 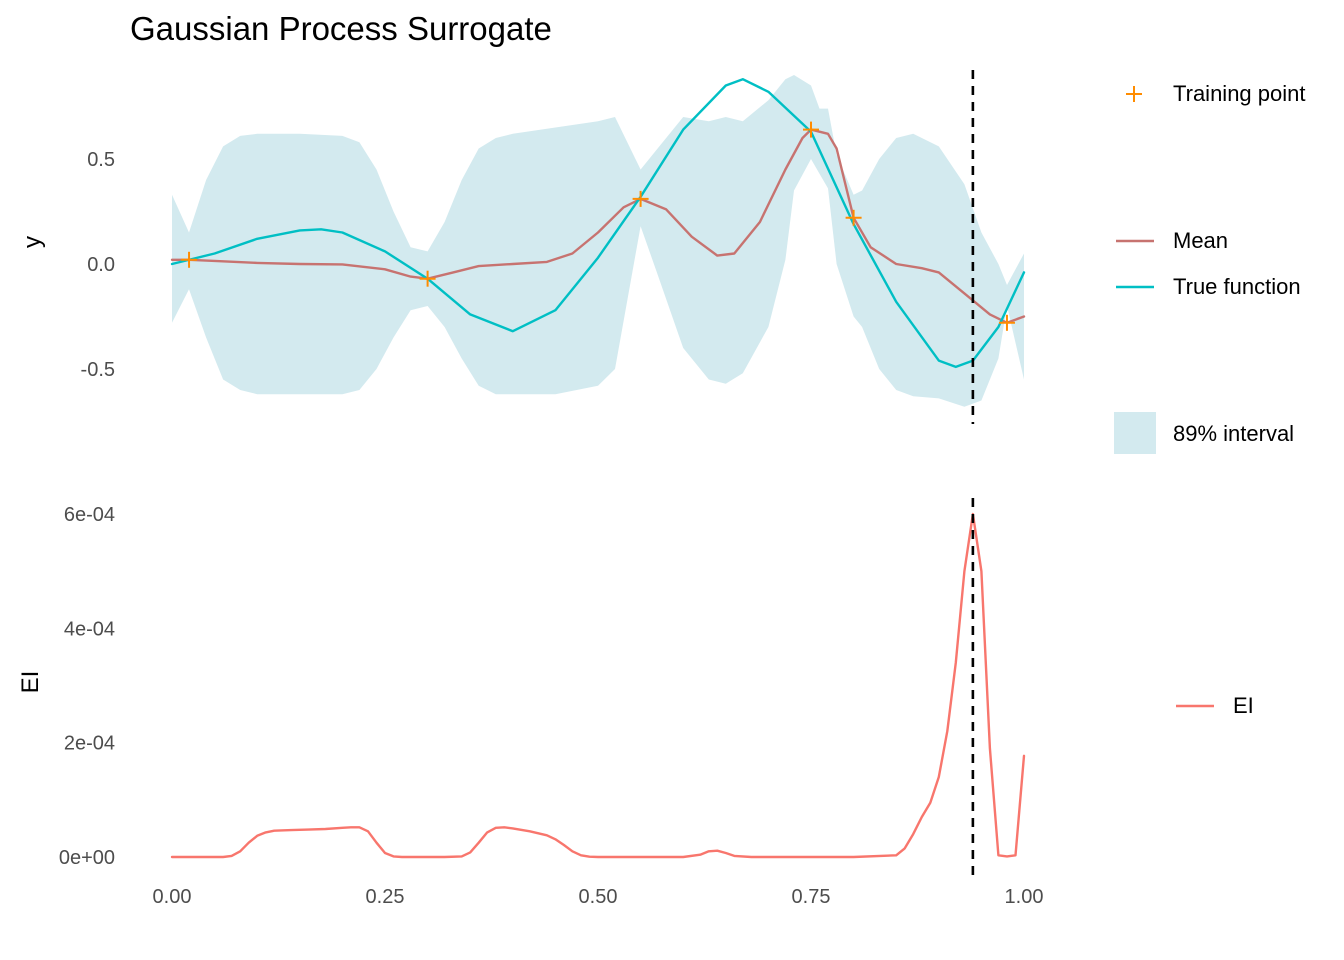 What do you see at coordinates (1172, 240) in the screenshot?
I see `legend-item-mean: Mean` at bounding box center [1172, 240].